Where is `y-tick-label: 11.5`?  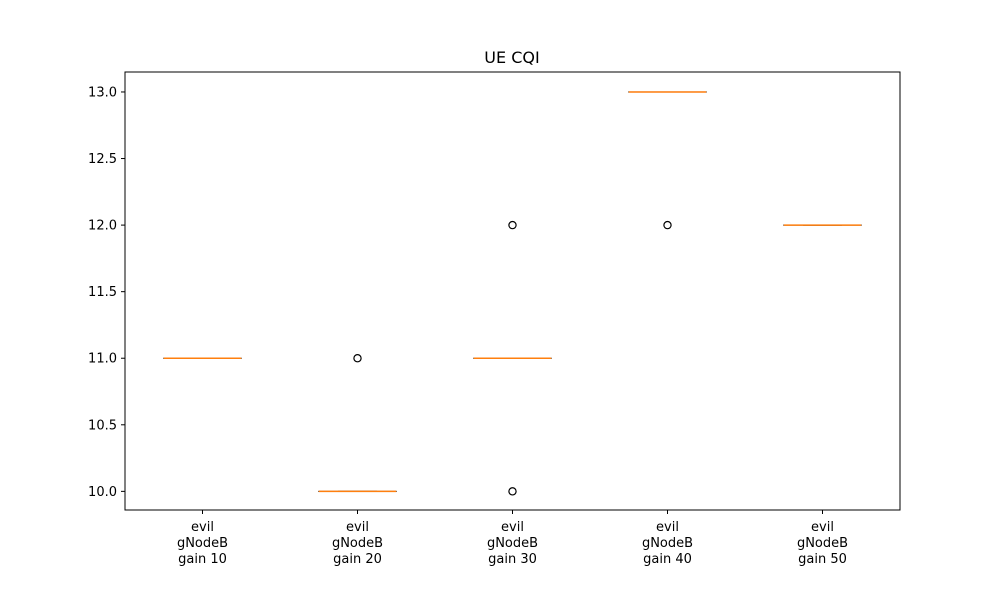 y-tick-label: 11.5 is located at coordinates (102, 292).